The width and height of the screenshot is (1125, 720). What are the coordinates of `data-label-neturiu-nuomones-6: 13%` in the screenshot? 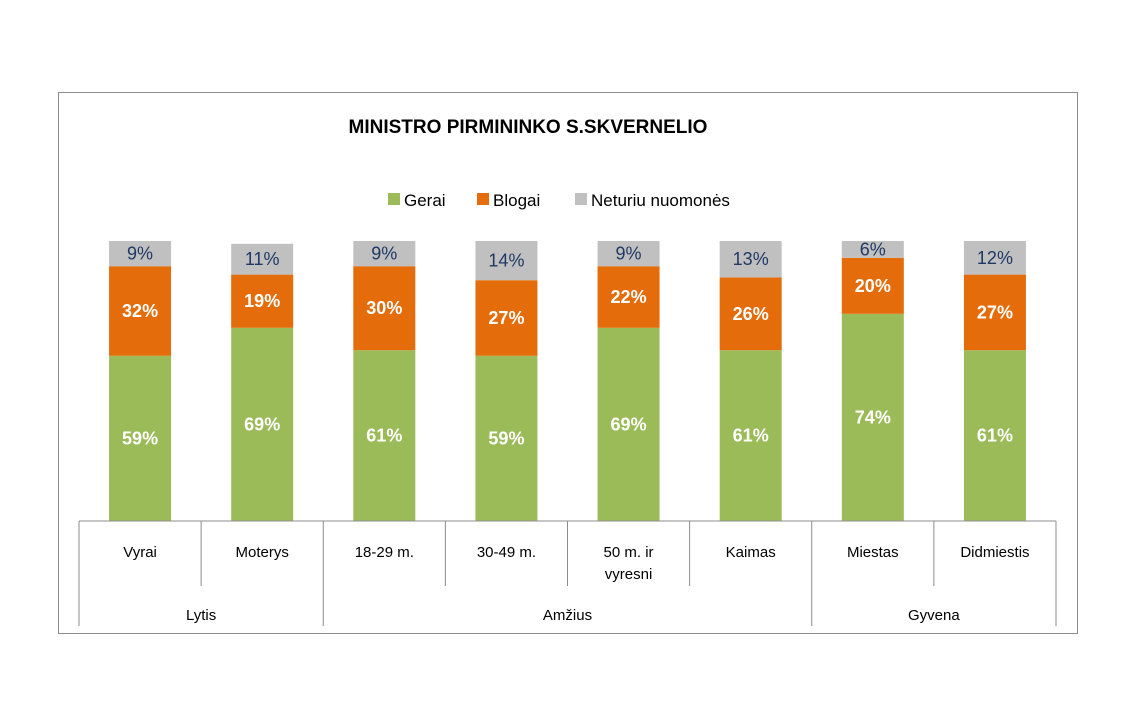 It's located at (751, 259).